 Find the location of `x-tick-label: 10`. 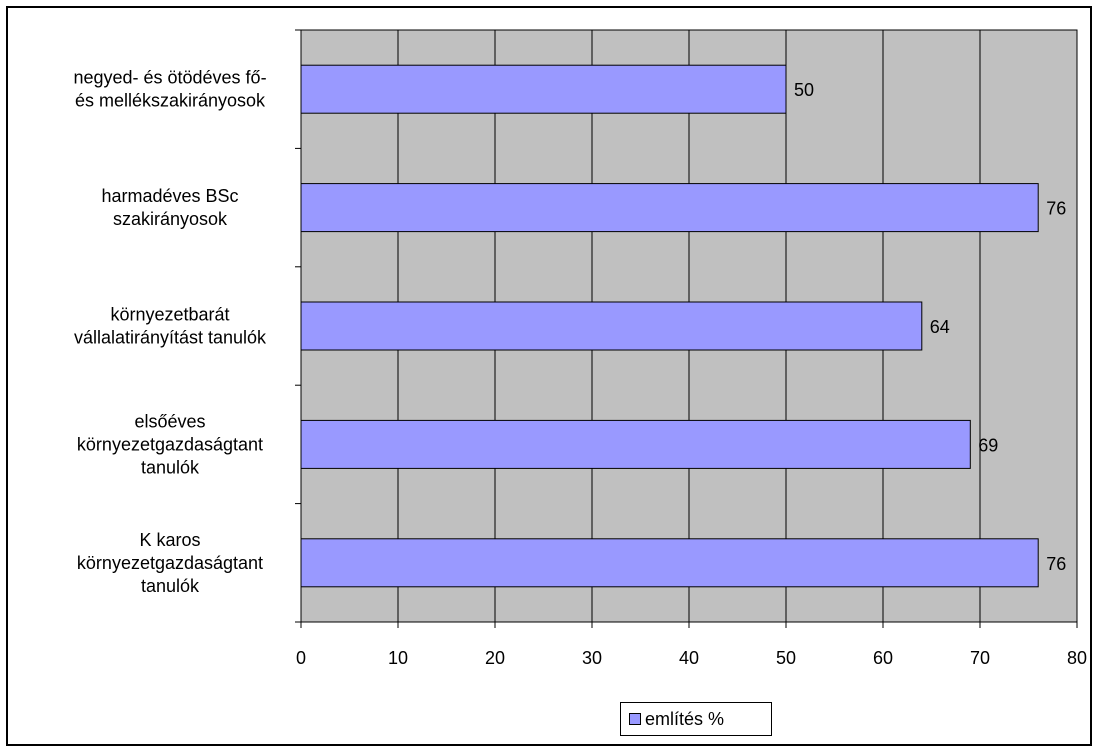

x-tick-label: 10 is located at coordinates (398, 658).